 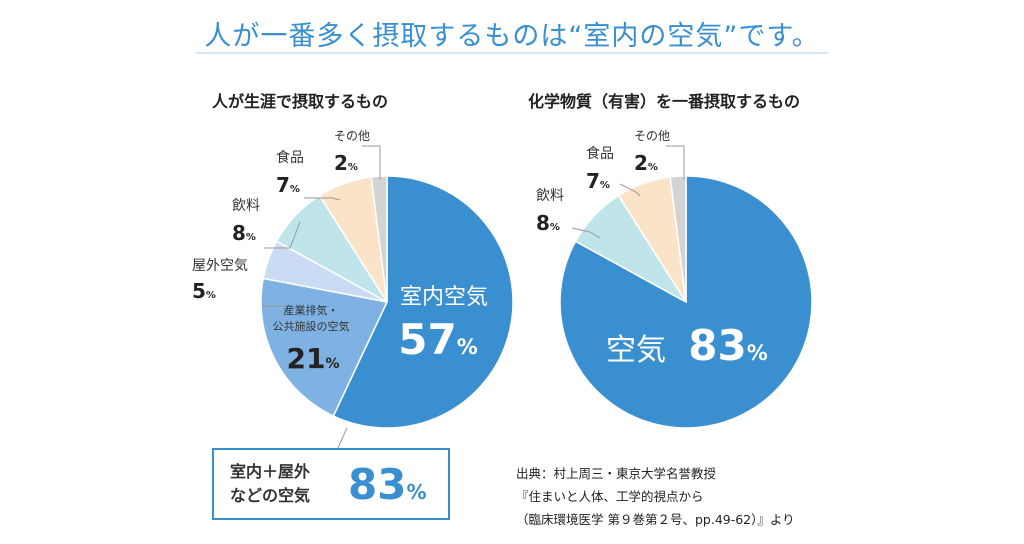 I want to click on label-outdoor-air: 屋外空気, so click(x=220, y=266).